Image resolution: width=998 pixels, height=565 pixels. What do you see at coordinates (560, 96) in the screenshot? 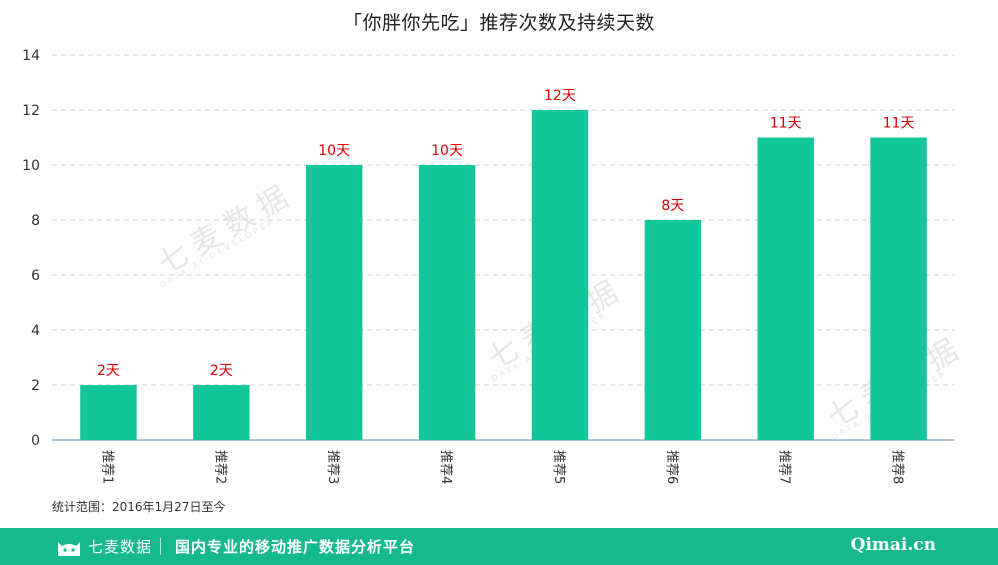
I see `data-label: 12天` at bounding box center [560, 96].